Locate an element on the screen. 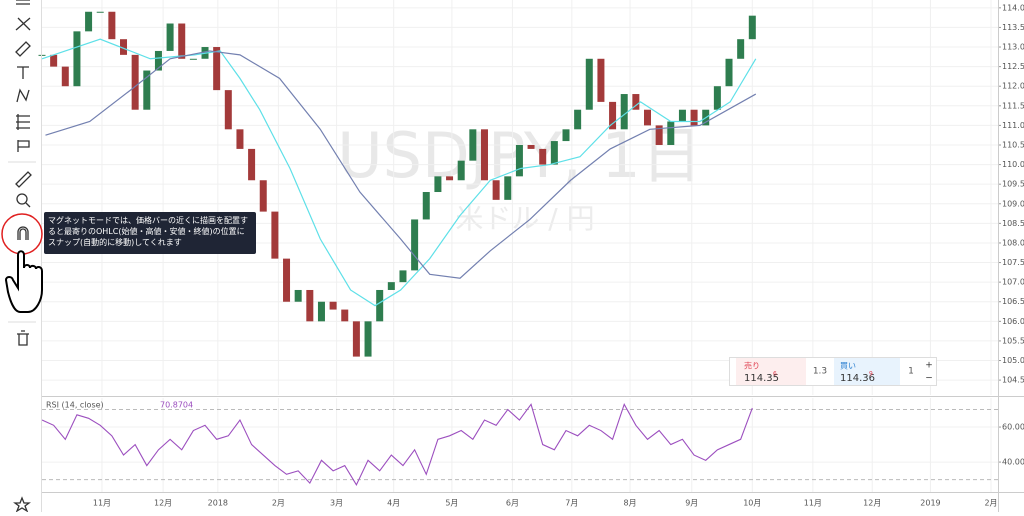  y-tick-label: 108.5 is located at coordinates (1013, 223).